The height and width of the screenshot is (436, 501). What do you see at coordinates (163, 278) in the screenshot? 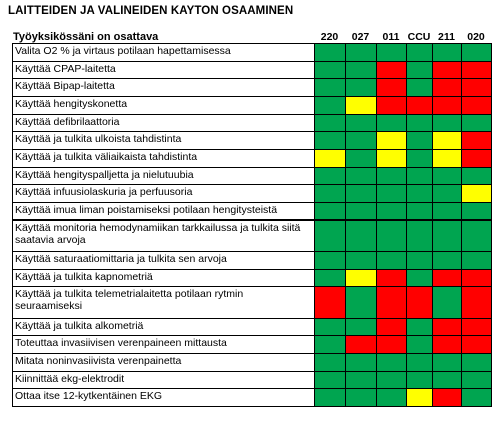
I see `row-label: Käyttää ja tulkita kapnometriä` at bounding box center [163, 278].